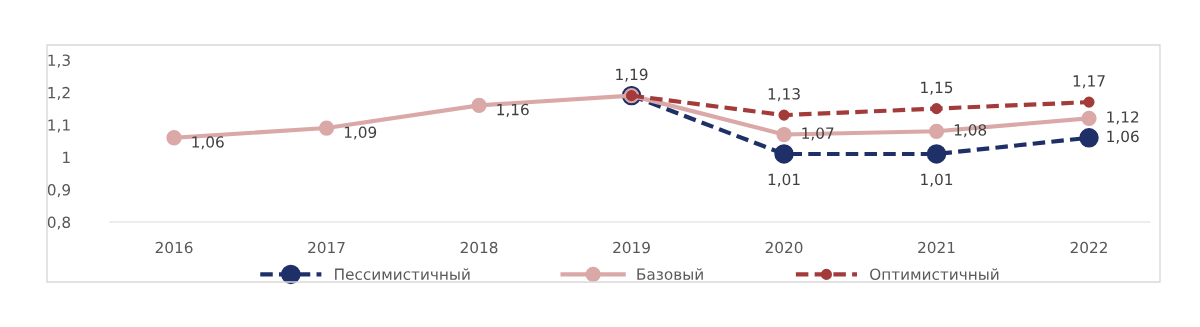 The image size is (1200, 327). Describe the element at coordinates (670, 274) in the screenshot. I see `legend-label: Базовый` at that location.